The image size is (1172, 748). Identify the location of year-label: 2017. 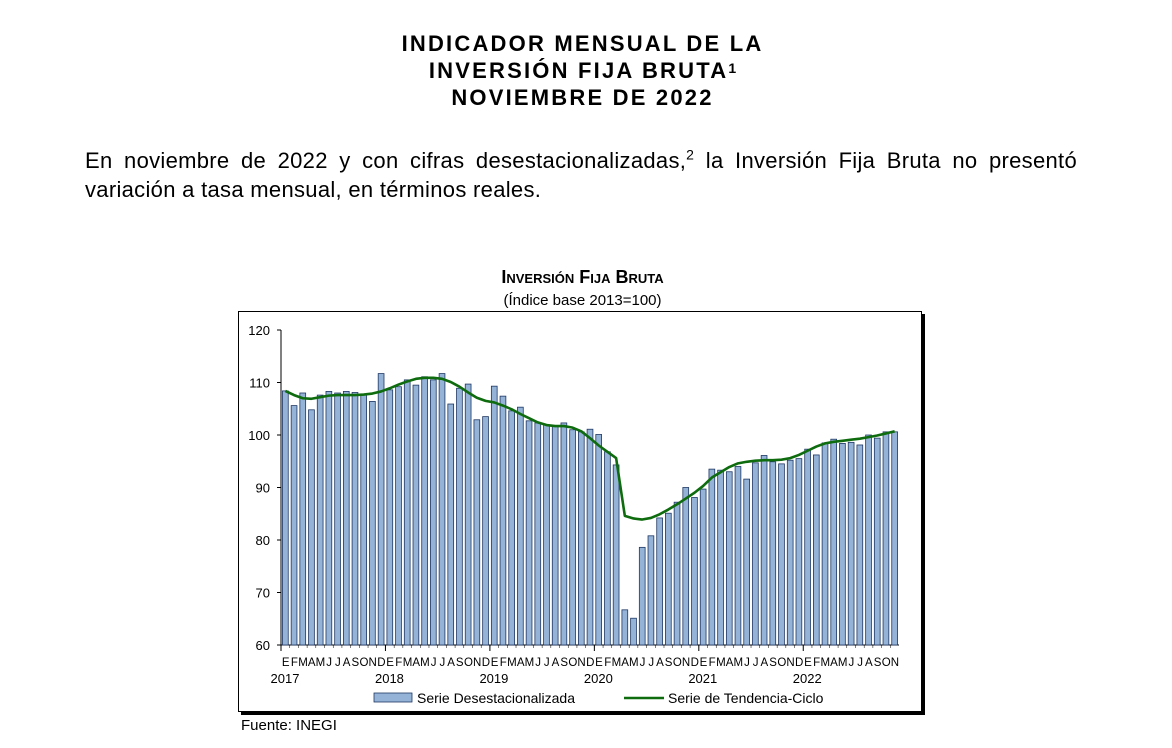
(285, 678).